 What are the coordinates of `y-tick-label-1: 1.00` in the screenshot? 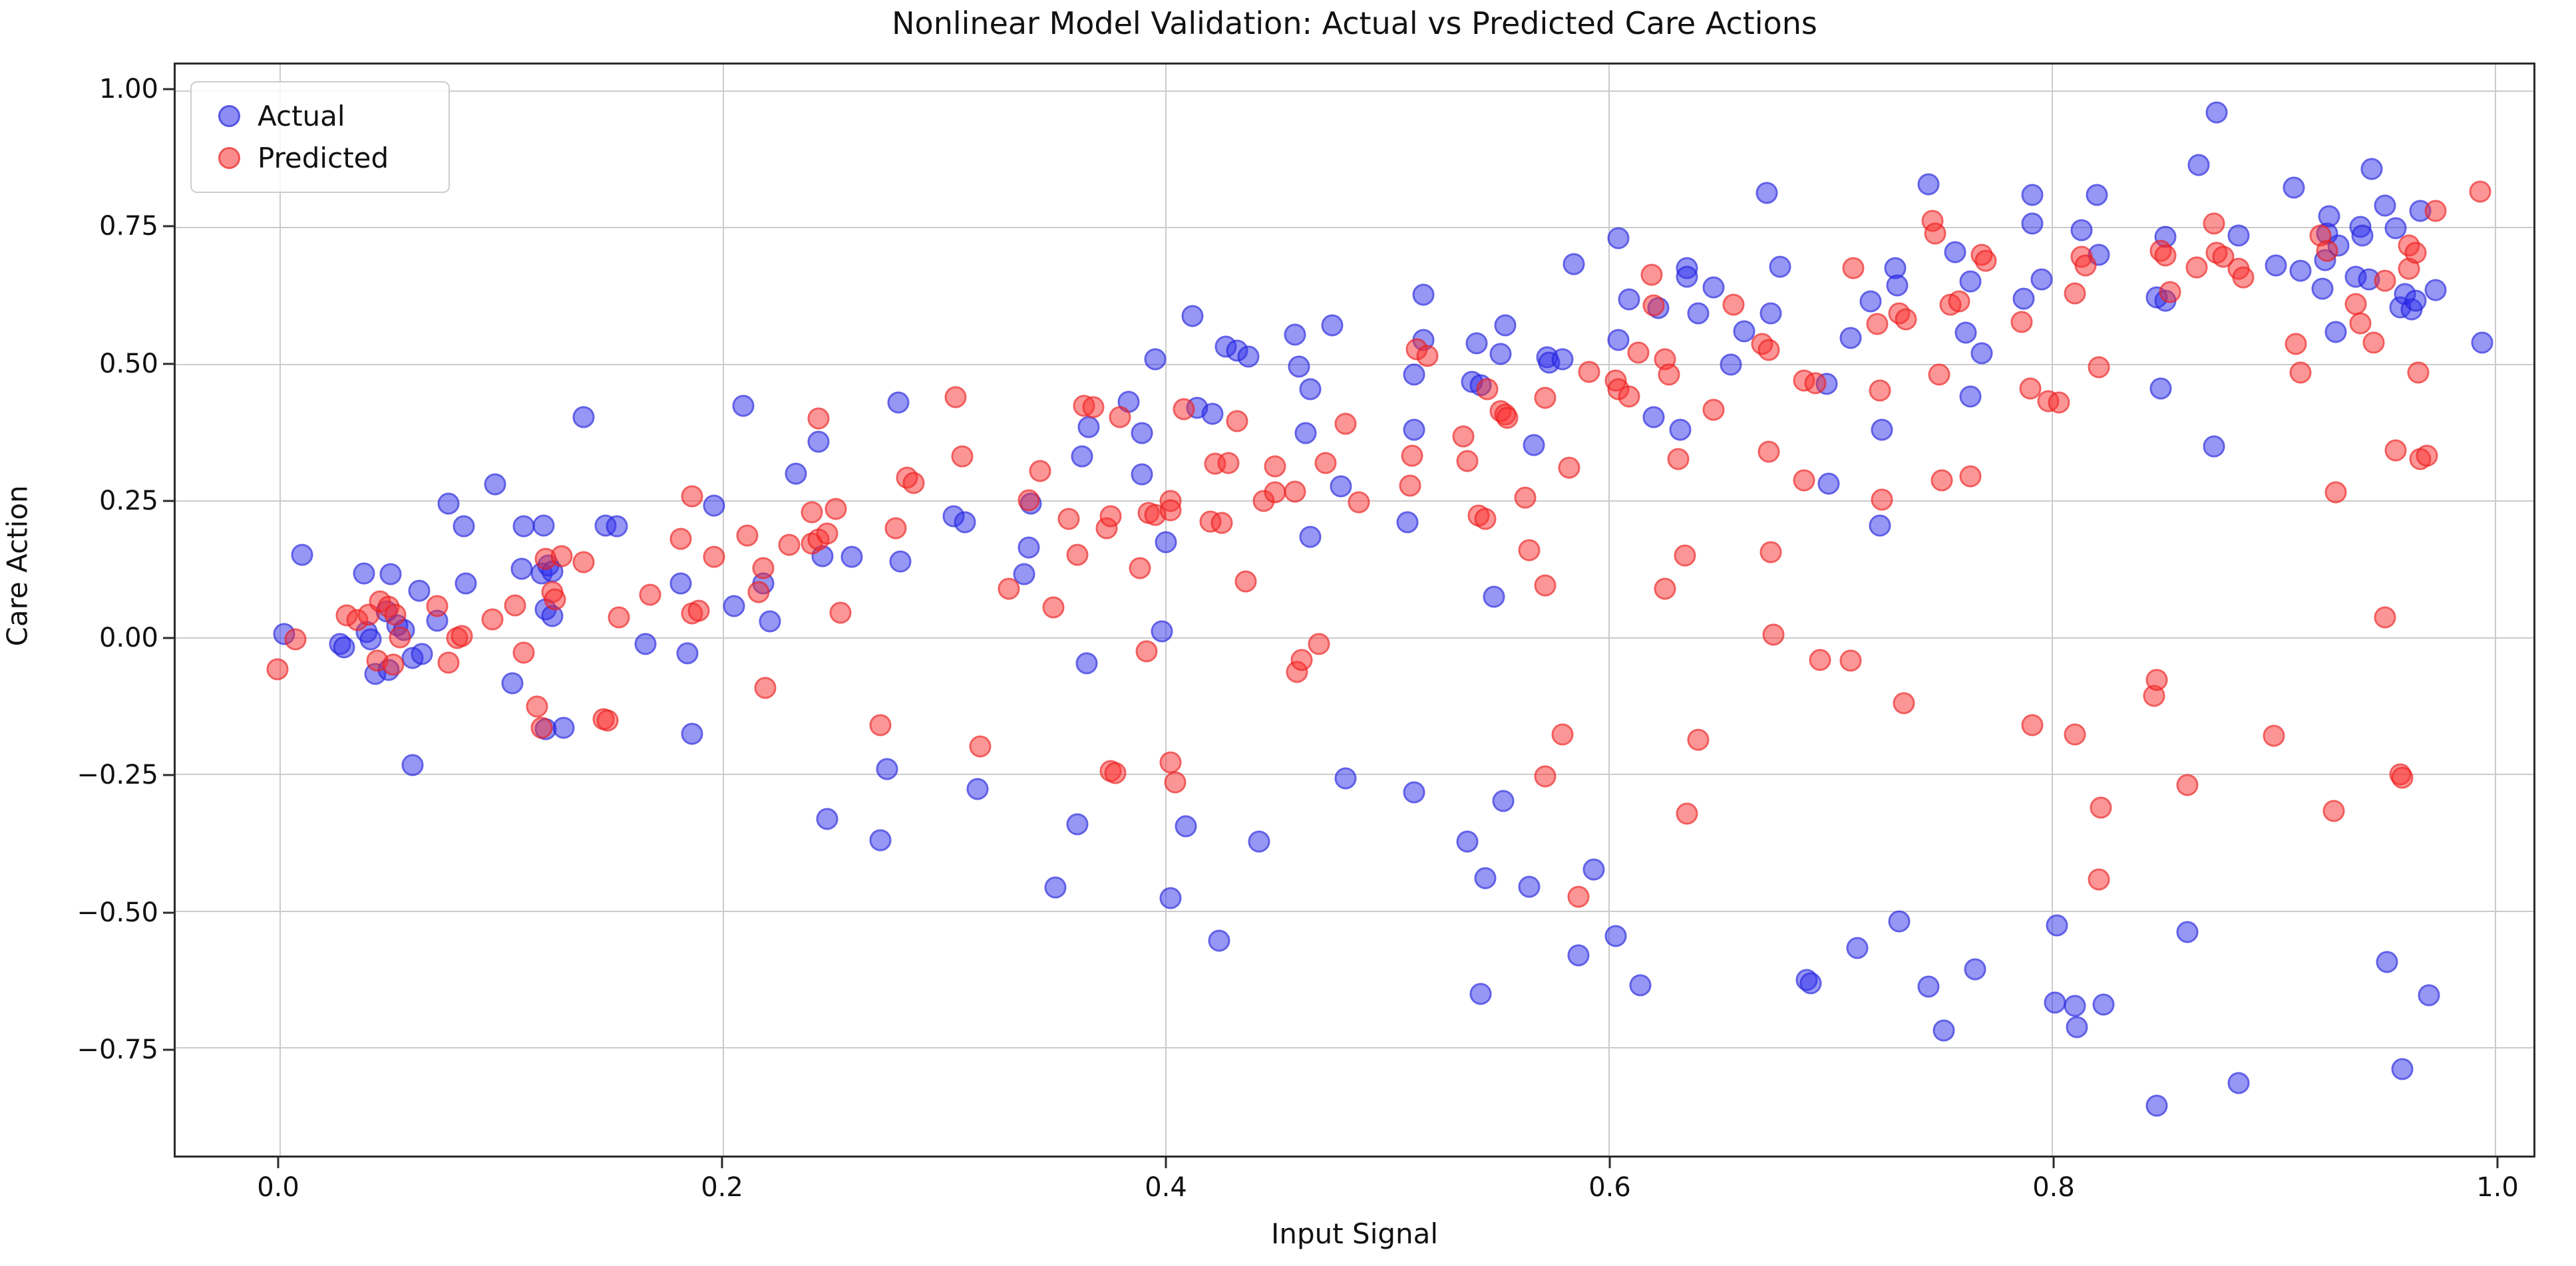 It's located at (128, 89).